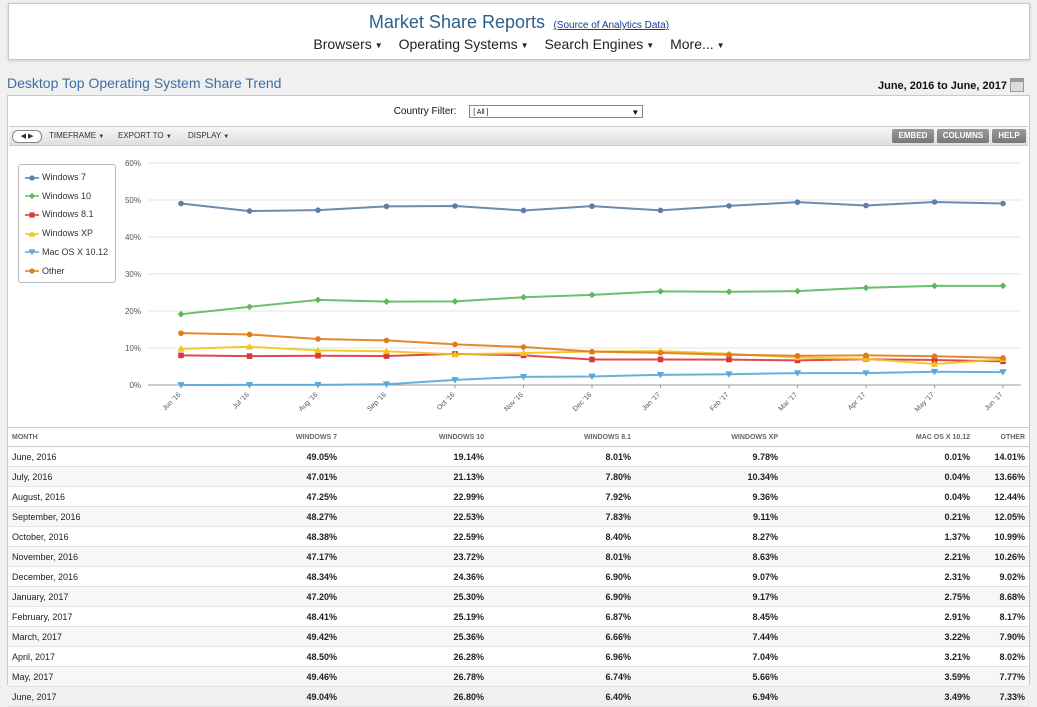  What do you see at coordinates (556, 111) in the screenshot?
I see `country-filter-select: [ All ] ▼` at bounding box center [556, 111].